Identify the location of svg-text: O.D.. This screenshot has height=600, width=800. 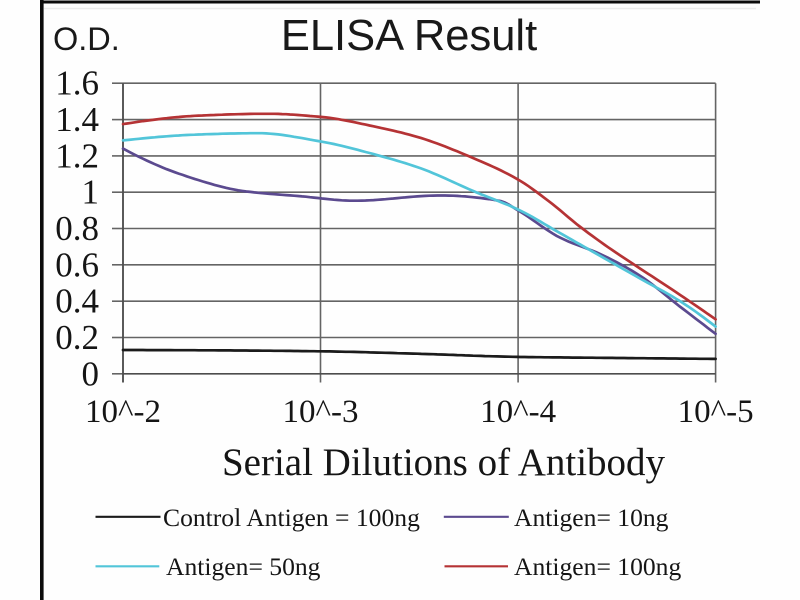
(86, 39).